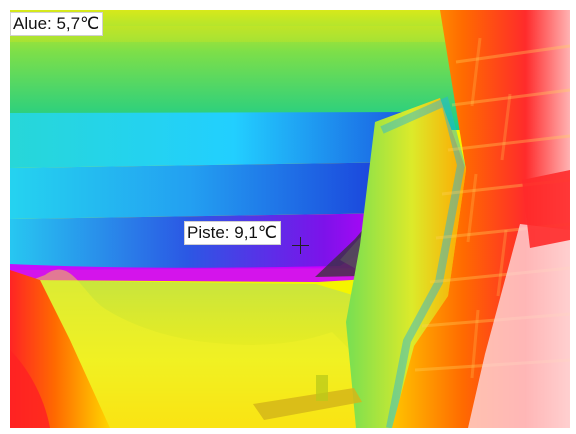 The image size is (576, 434). What do you see at coordinates (232, 233) in the screenshot?
I see `spot-temperature-label: Piste: 9,1℃` at bounding box center [232, 233].